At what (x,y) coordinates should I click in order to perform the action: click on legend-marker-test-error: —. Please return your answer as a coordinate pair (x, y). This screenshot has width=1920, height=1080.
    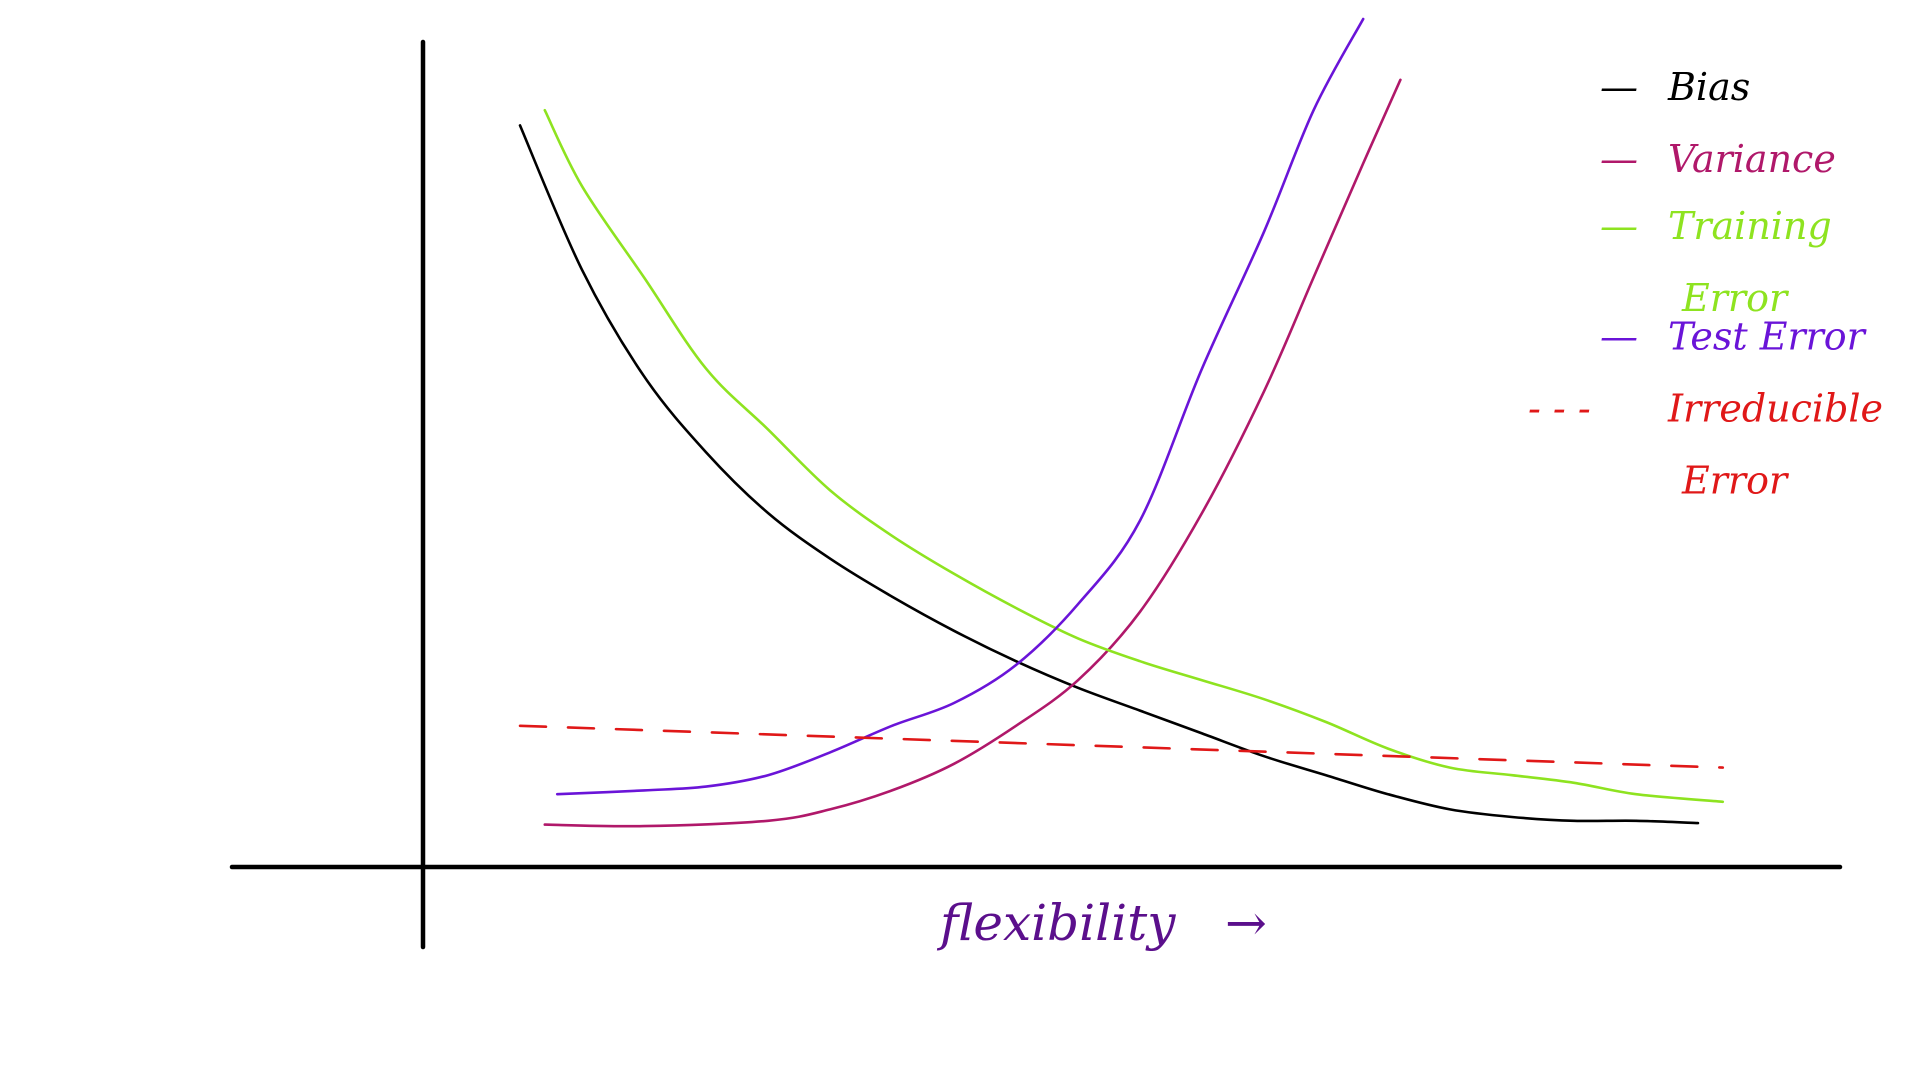
    Looking at the image, I should click on (1619, 337).